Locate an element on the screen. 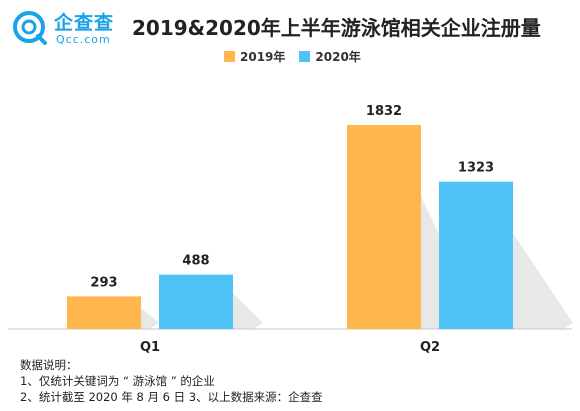 The image size is (580, 411). x-tick-label-q1: Q1 is located at coordinates (150, 347).